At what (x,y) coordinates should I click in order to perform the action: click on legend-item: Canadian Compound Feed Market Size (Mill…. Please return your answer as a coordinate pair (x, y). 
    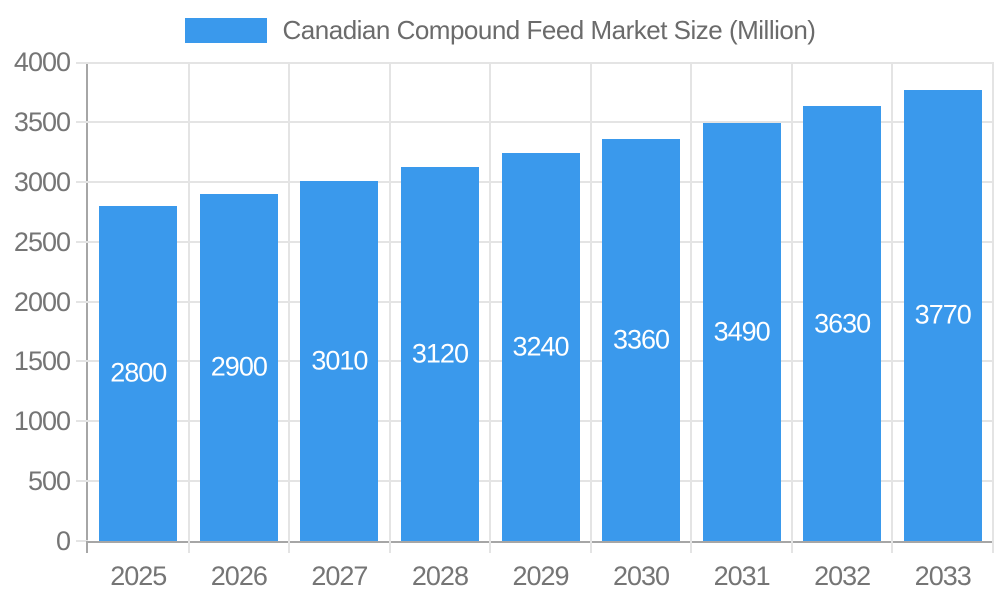
    Looking at the image, I should click on (500, 30).